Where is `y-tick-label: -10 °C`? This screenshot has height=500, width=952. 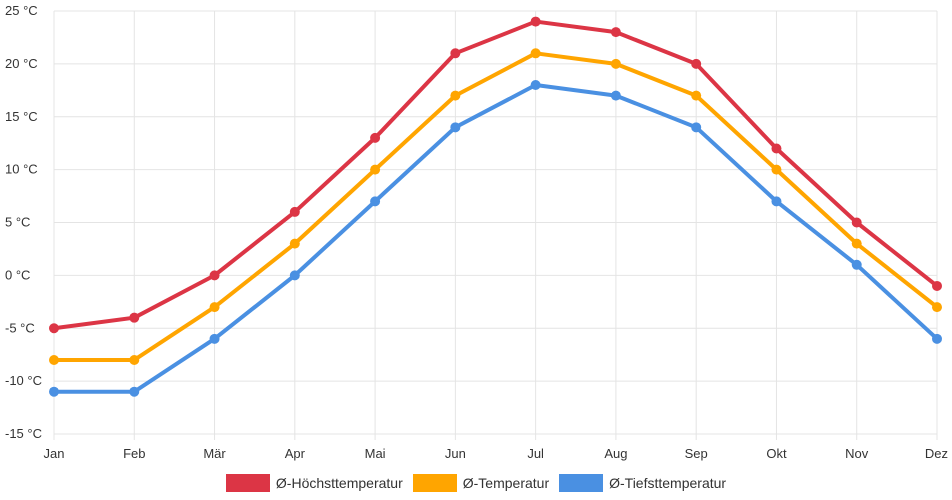
y-tick-label: -10 °C is located at coordinates (23, 380).